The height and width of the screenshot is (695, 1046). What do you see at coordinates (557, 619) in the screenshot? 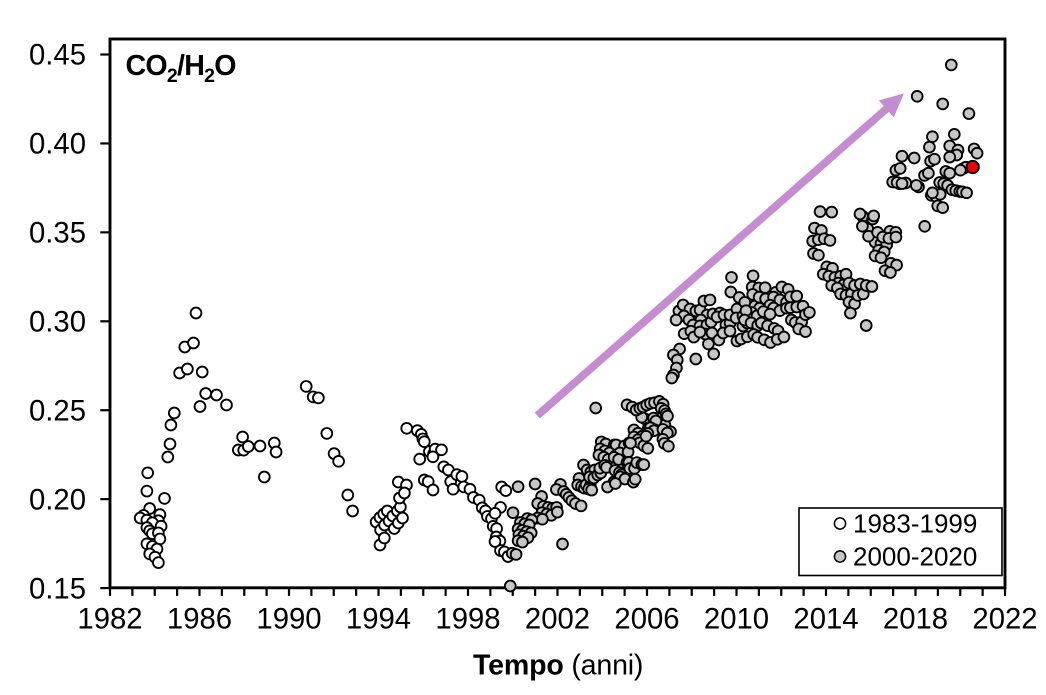
I see `svg-text: 2002` at bounding box center [557, 619].